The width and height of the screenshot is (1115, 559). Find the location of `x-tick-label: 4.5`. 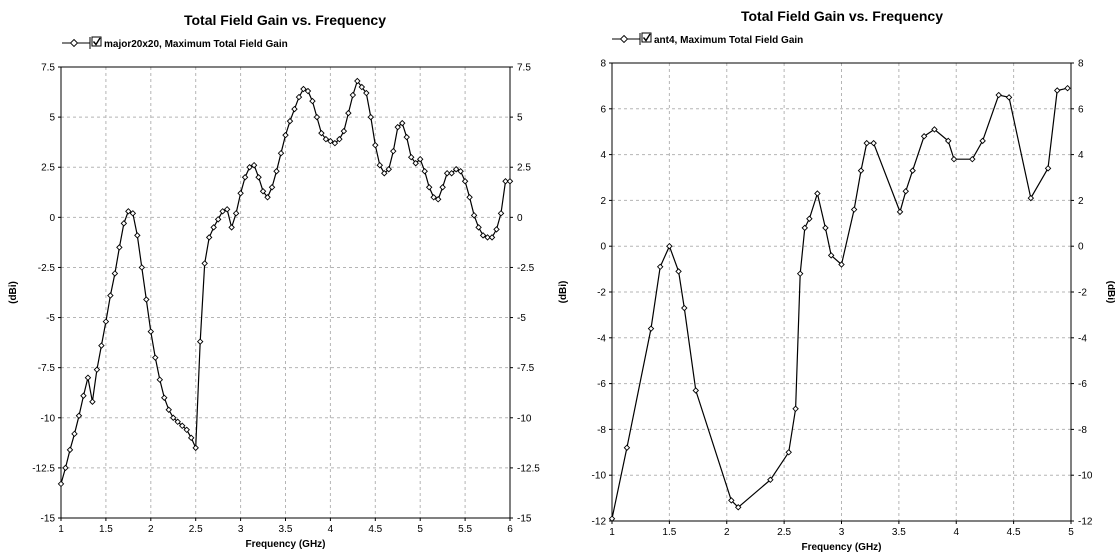

x-tick-label: 4.5 is located at coordinates (1014, 532).